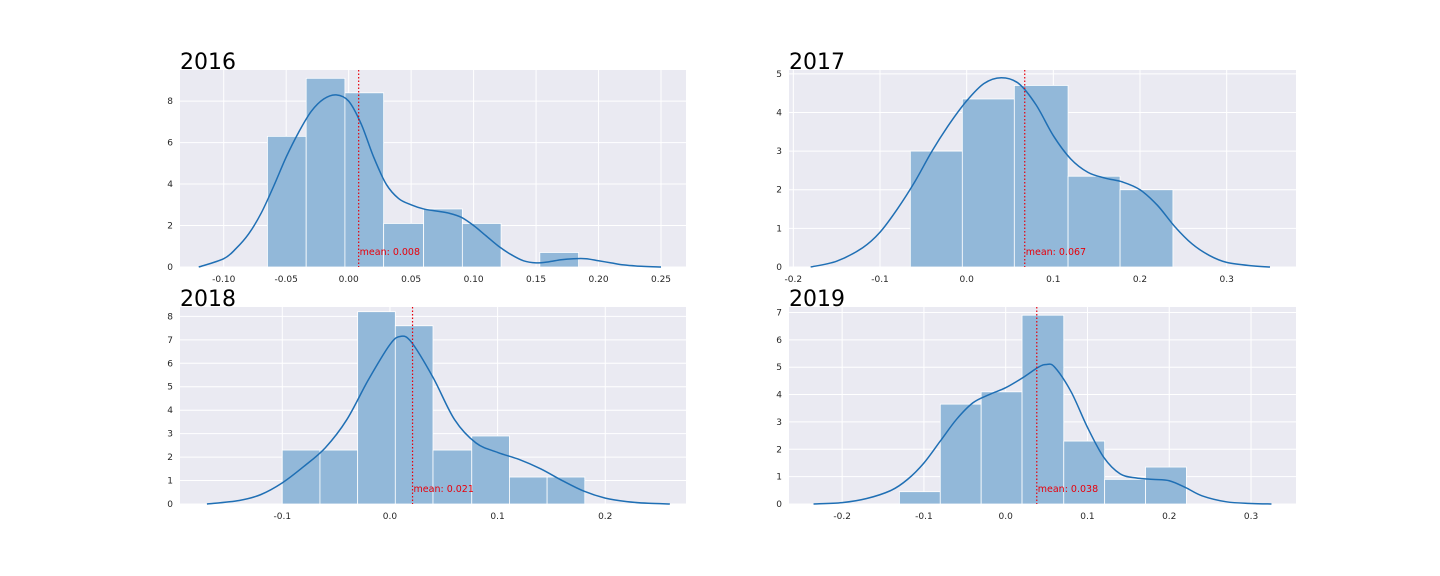 The height and width of the screenshot is (576, 1440). I want to click on x-tick-label: -0.05, so click(286, 280).